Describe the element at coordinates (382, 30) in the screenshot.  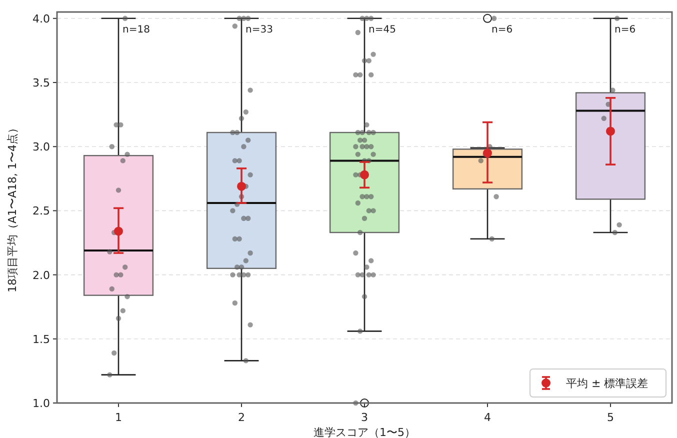
I see `annotation: n=45` at that location.